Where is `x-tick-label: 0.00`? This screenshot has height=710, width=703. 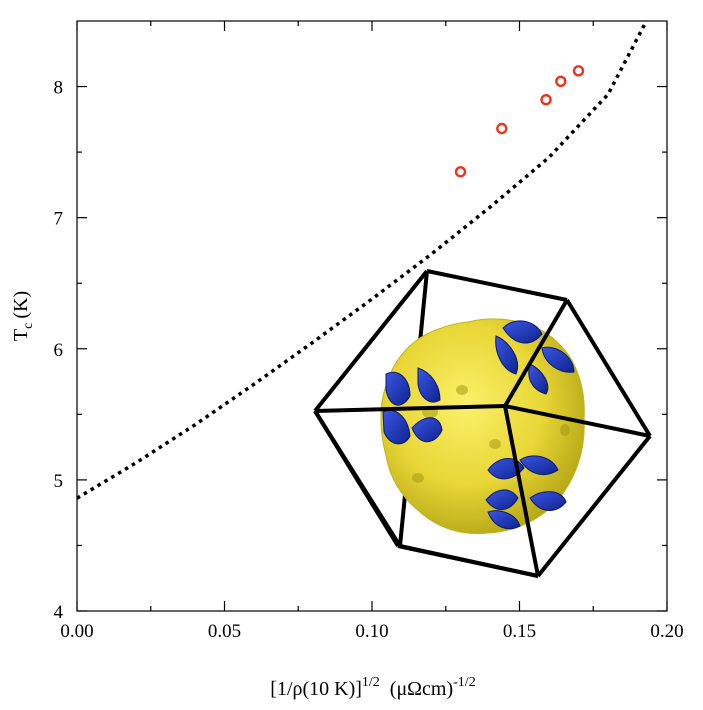 x-tick-label: 0.00 is located at coordinates (76, 631).